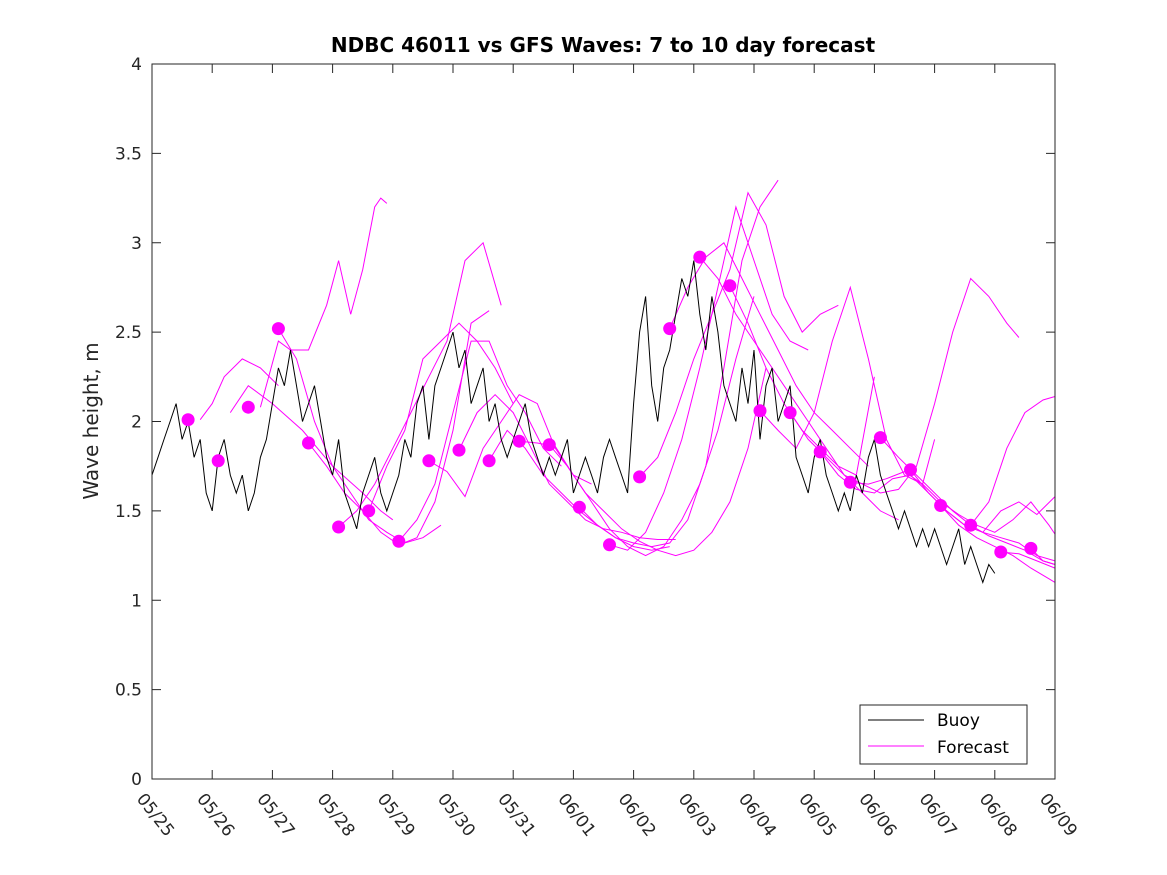 Image resolution: width=1167 pixels, height=875 pixels. Describe the element at coordinates (128, 333) in the screenshot. I see `y-tick-label: 2.5` at that location.